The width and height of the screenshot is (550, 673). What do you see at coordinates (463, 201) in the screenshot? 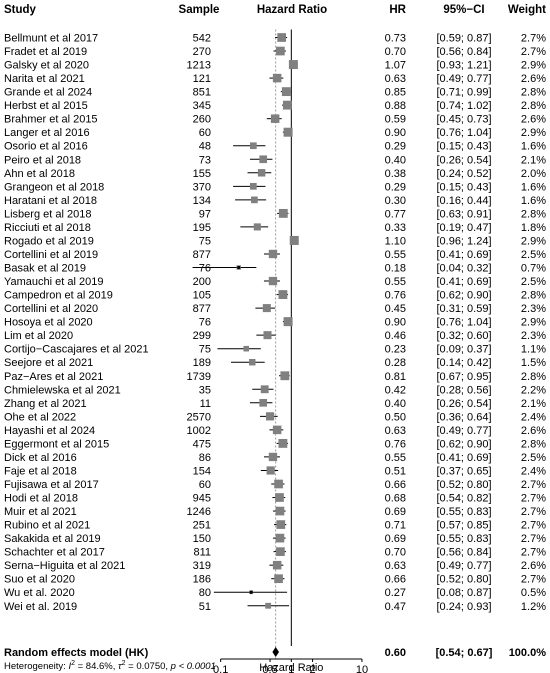
I see `study-ci: [0.16; 0.44]` at bounding box center [463, 201].